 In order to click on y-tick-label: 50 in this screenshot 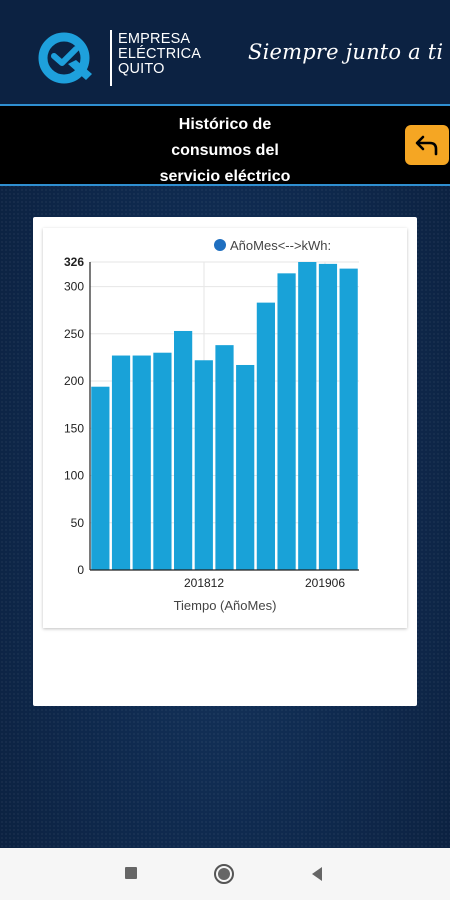, I will do `click(78, 523)`.